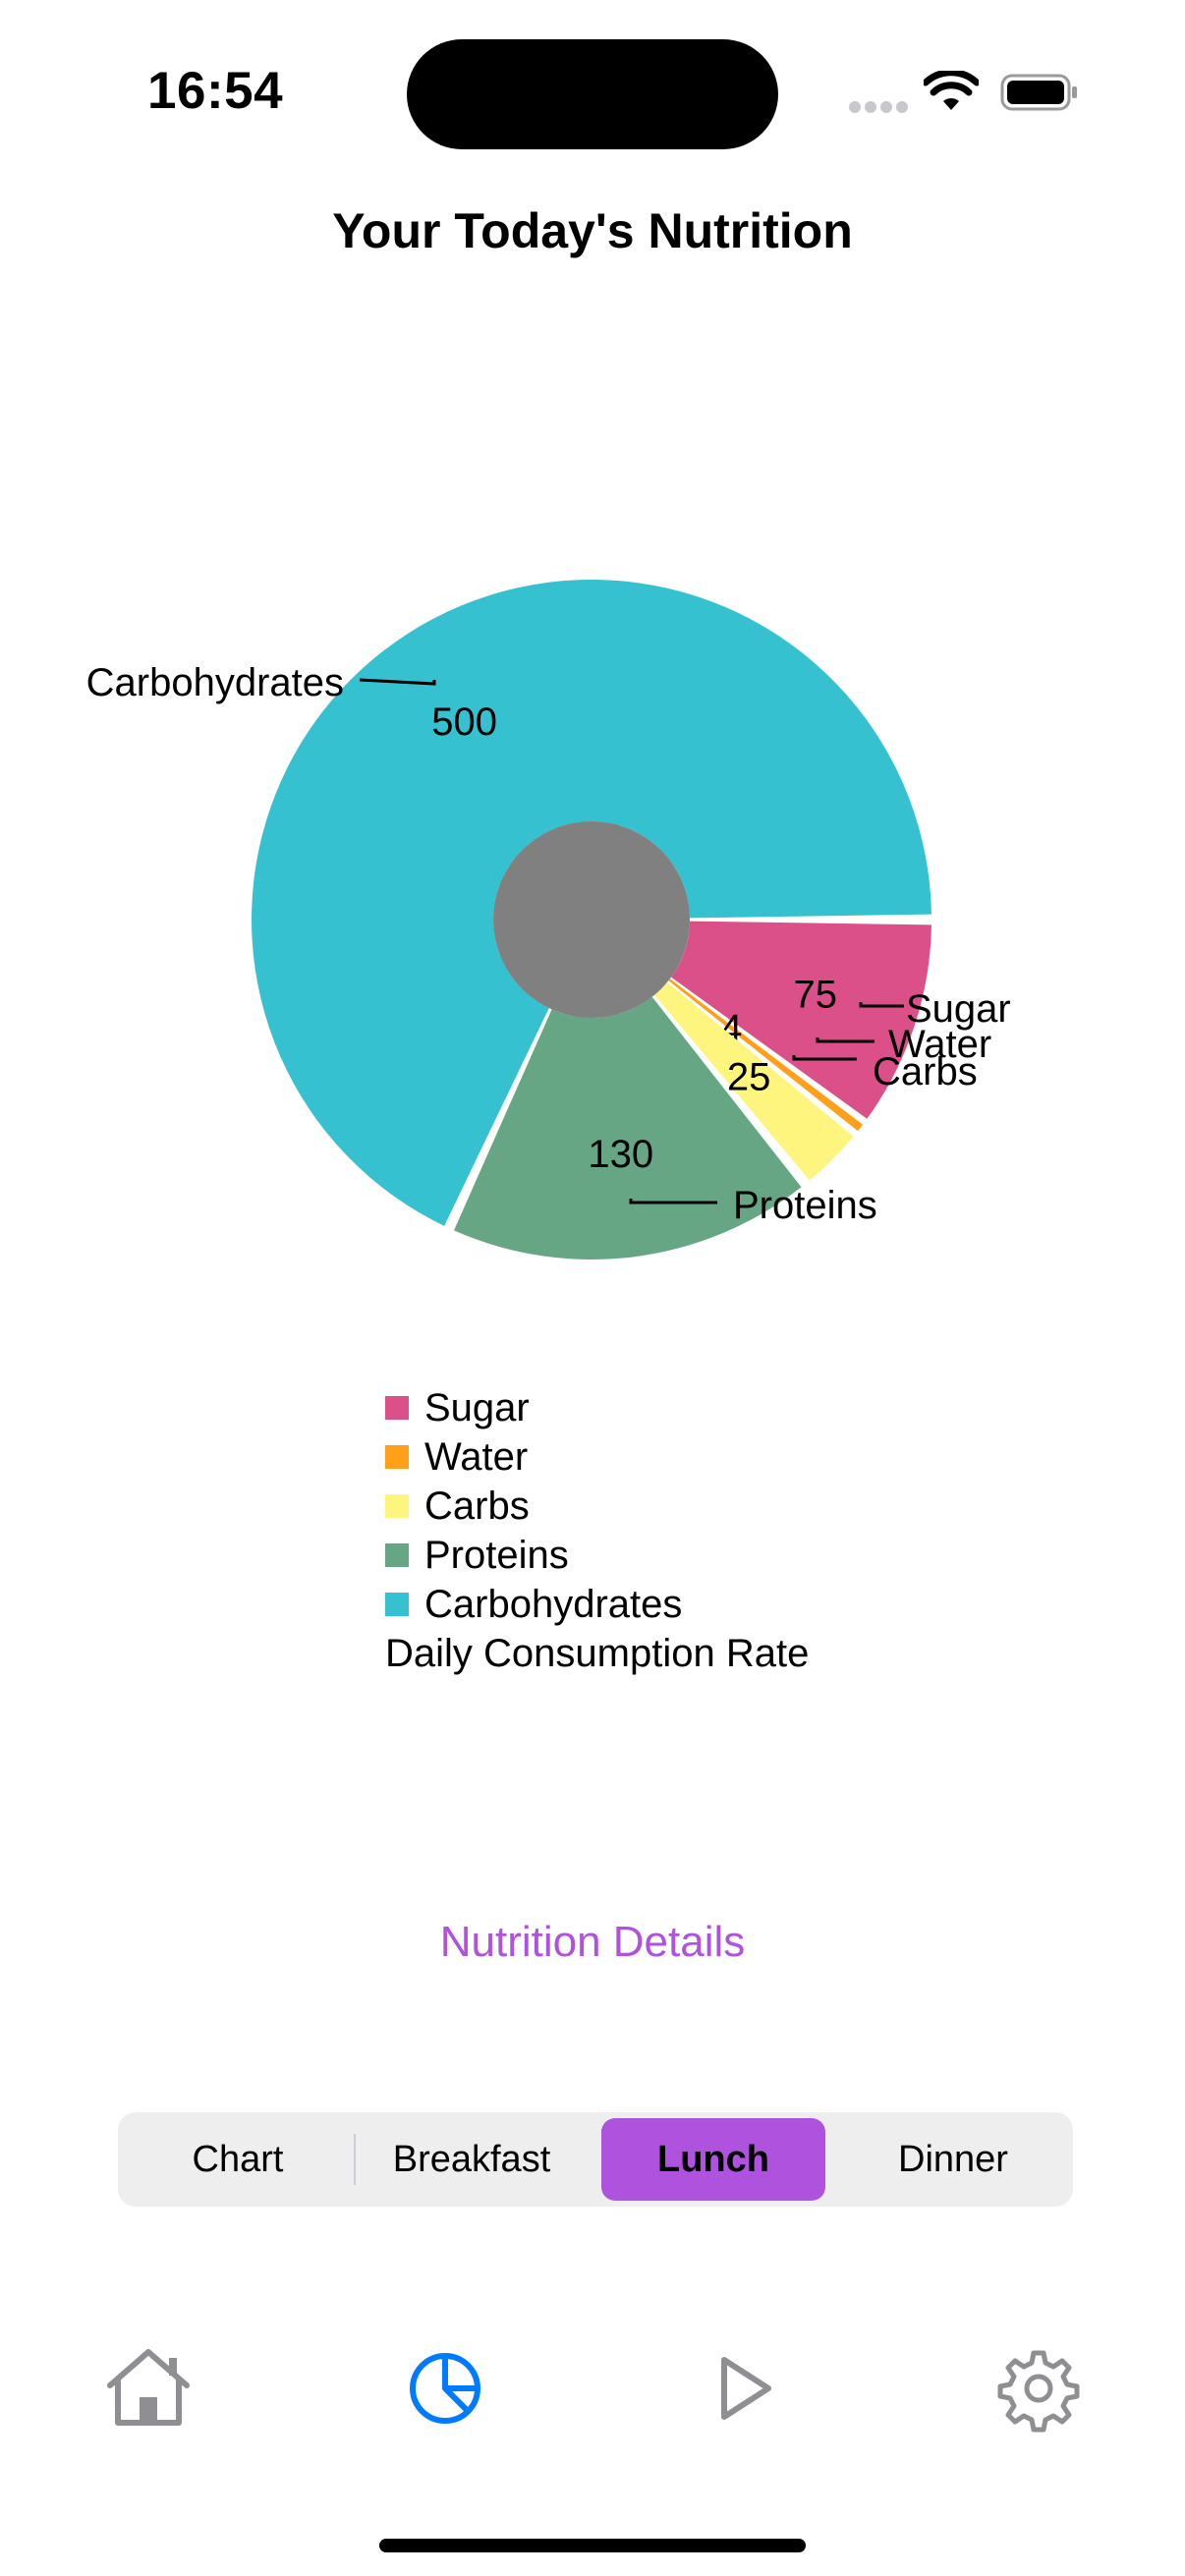 The height and width of the screenshot is (2576, 1185). What do you see at coordinates (953, 2159) in the screenshot?
I see `segment-dinner: Dinner` at bounding box center [953, 2159].